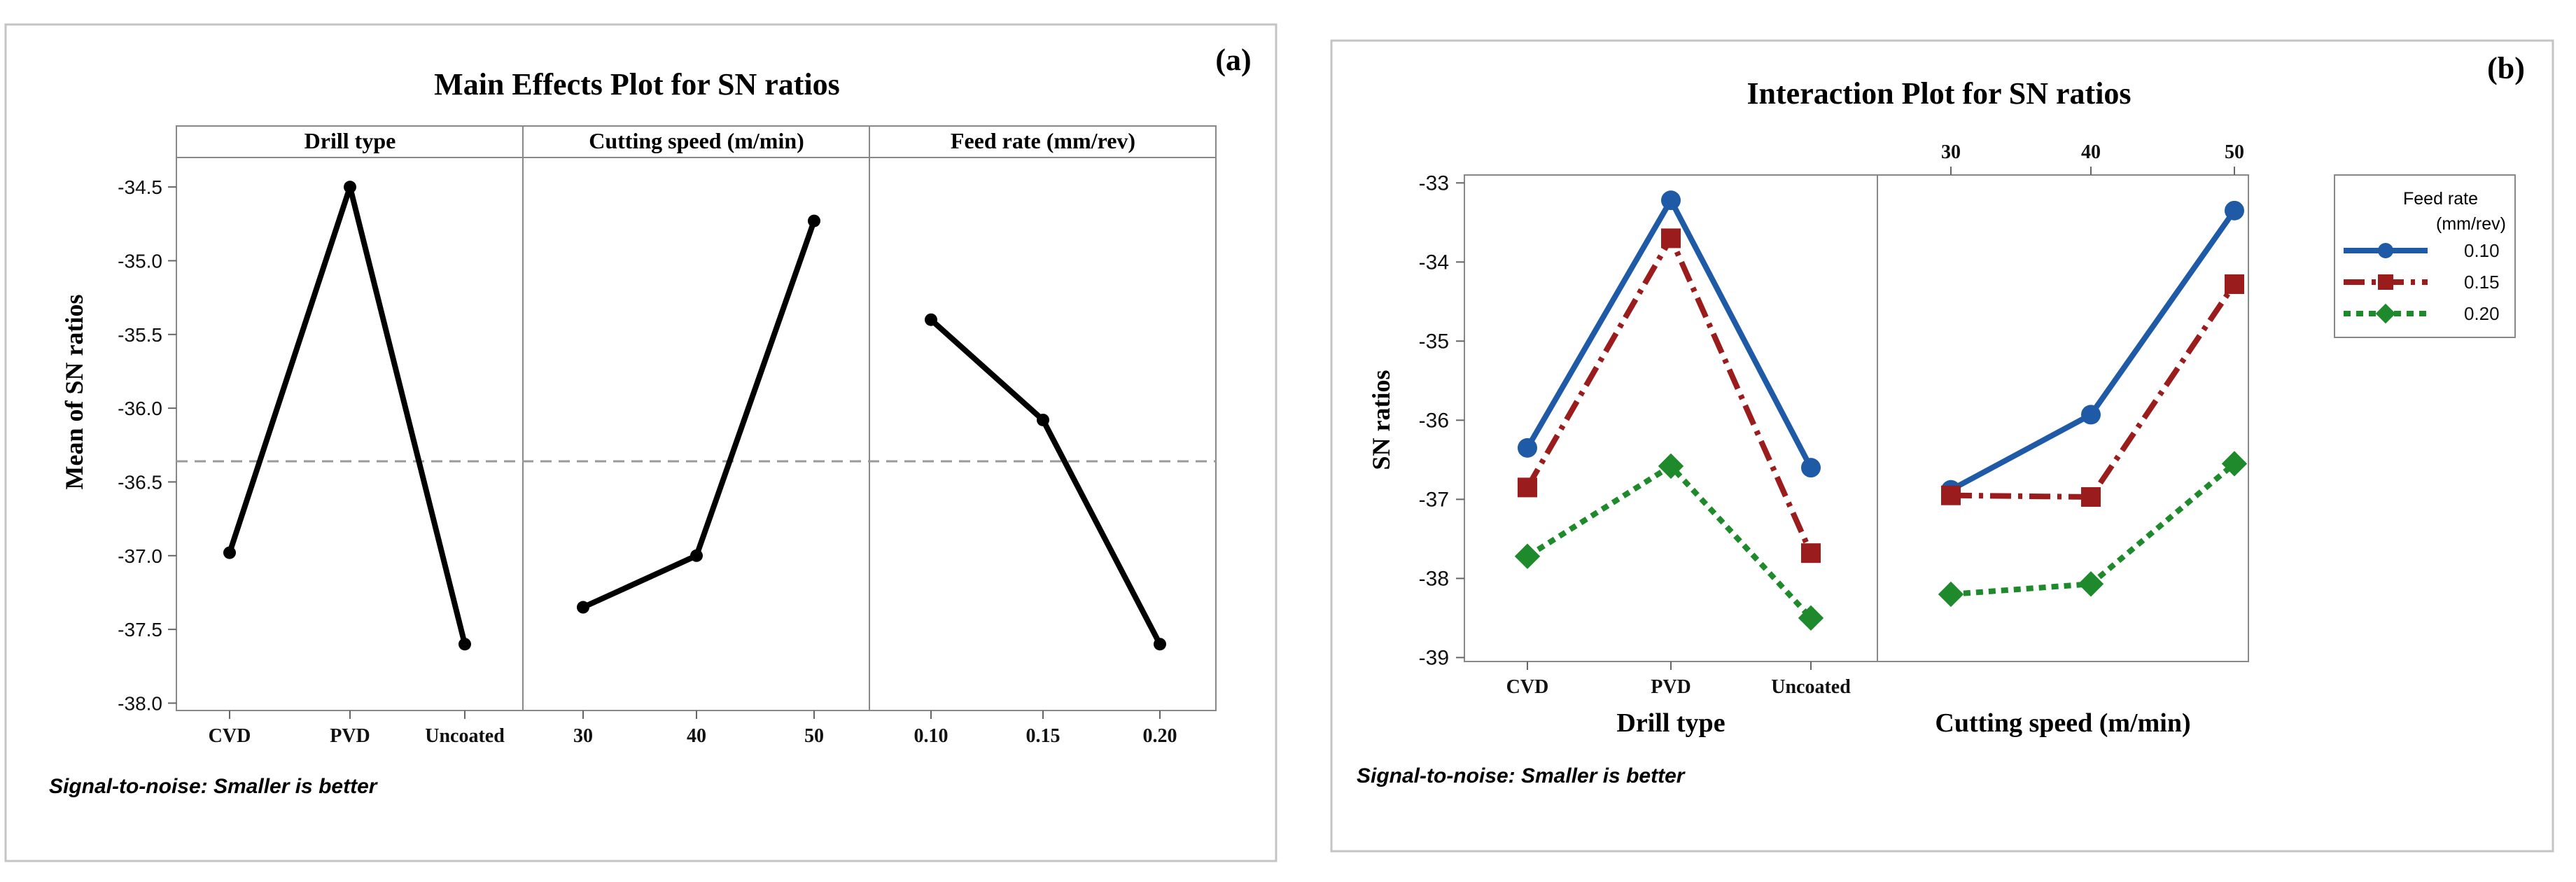 The width and height of the screenshot is (2576, 882). Describe the element at coordinates (1434, 341) in the screenshot. I see `y-tick-label: -35` at that location.